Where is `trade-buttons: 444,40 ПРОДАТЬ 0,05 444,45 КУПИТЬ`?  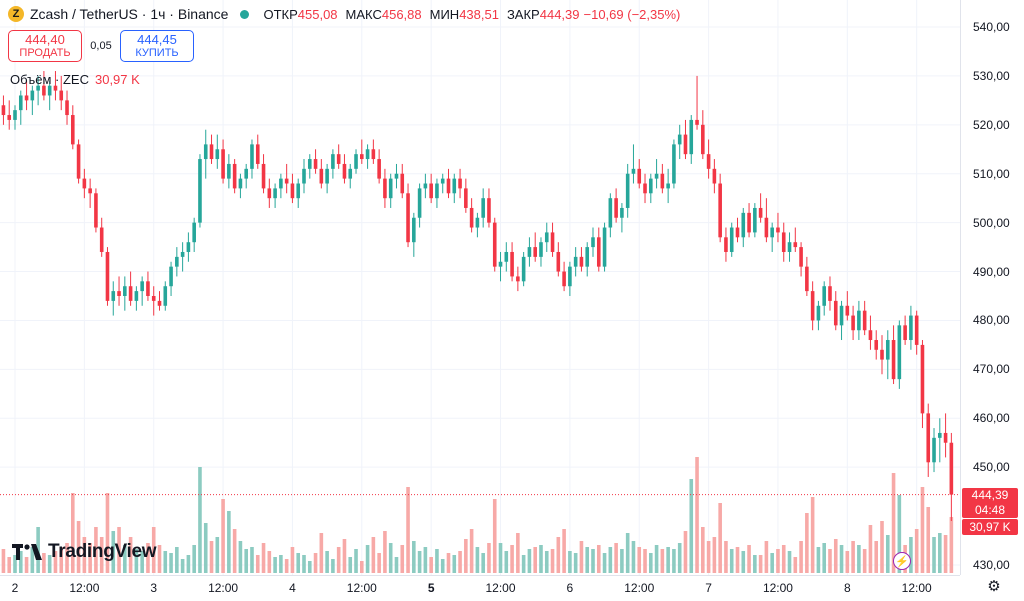
trade-buttons: 444,40 ПРОДАТЬ 0,05 444,45 КУПИТЬ is located at coordinates (101, 46).